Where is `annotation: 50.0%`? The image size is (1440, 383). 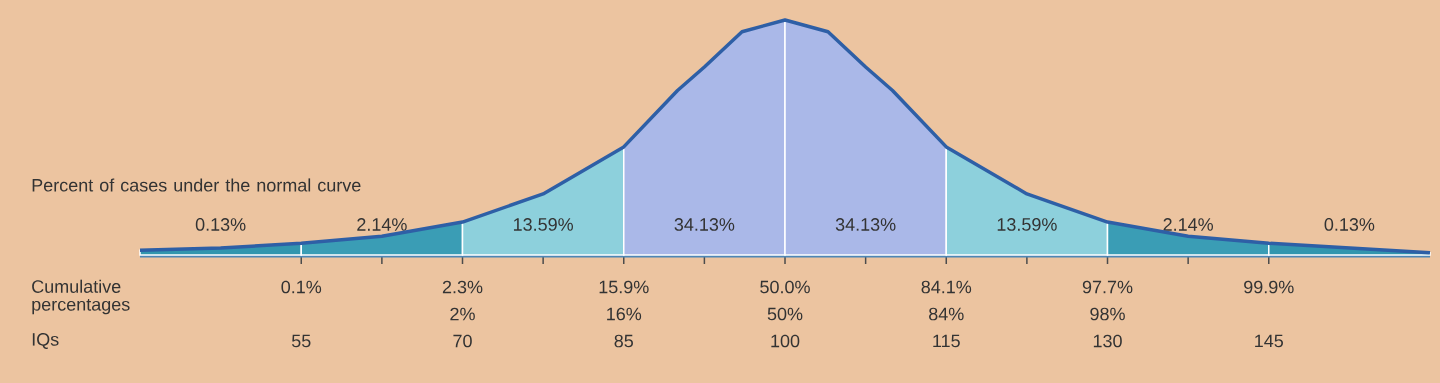 annotation: 50.0% is located at coordinates (785, 287).